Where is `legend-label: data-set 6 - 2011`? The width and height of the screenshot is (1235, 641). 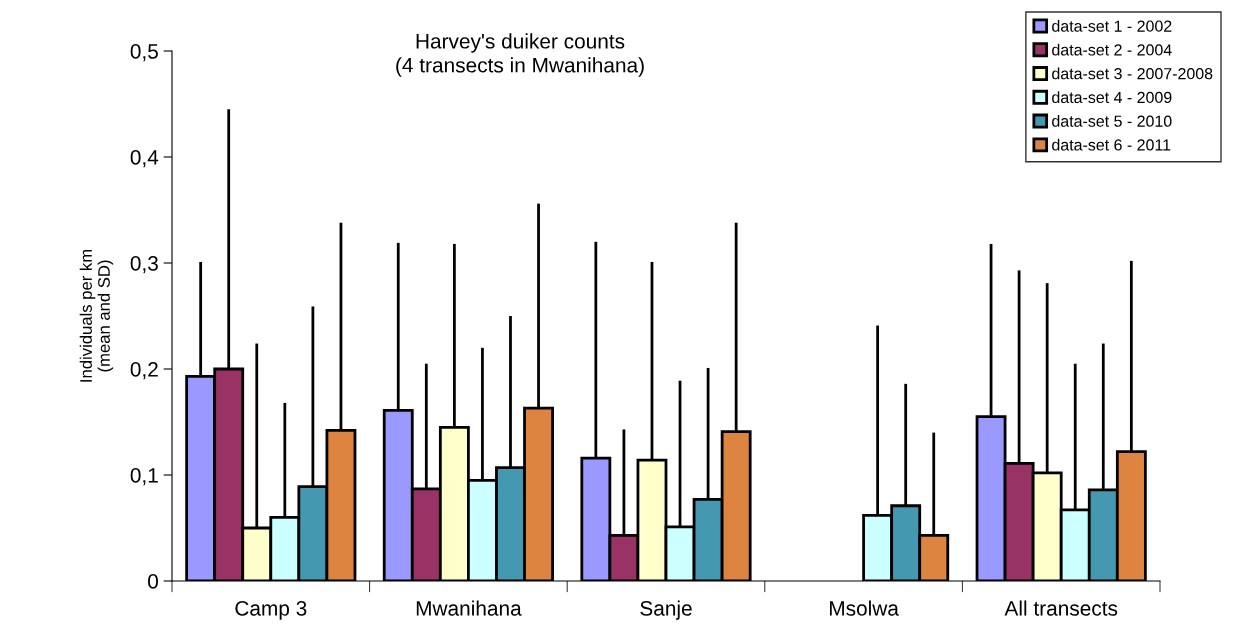 legend-label: data-set 6 - 2011 is located at coordinates (1111, 144).